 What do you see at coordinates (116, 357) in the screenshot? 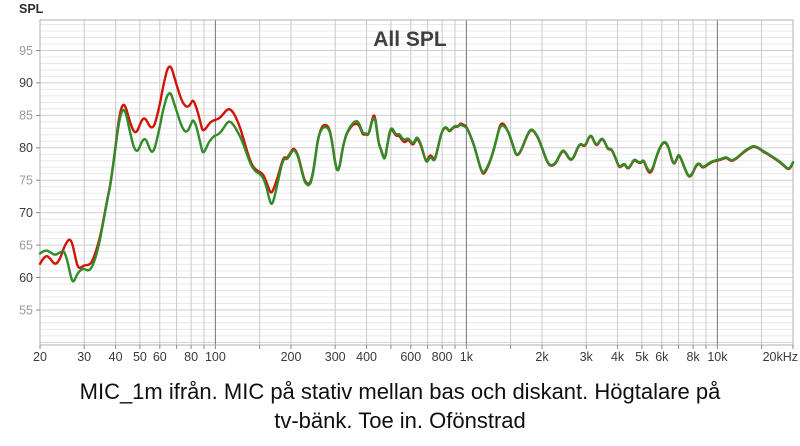
I see `svg-text: 40` at bounding box center [116, 357].